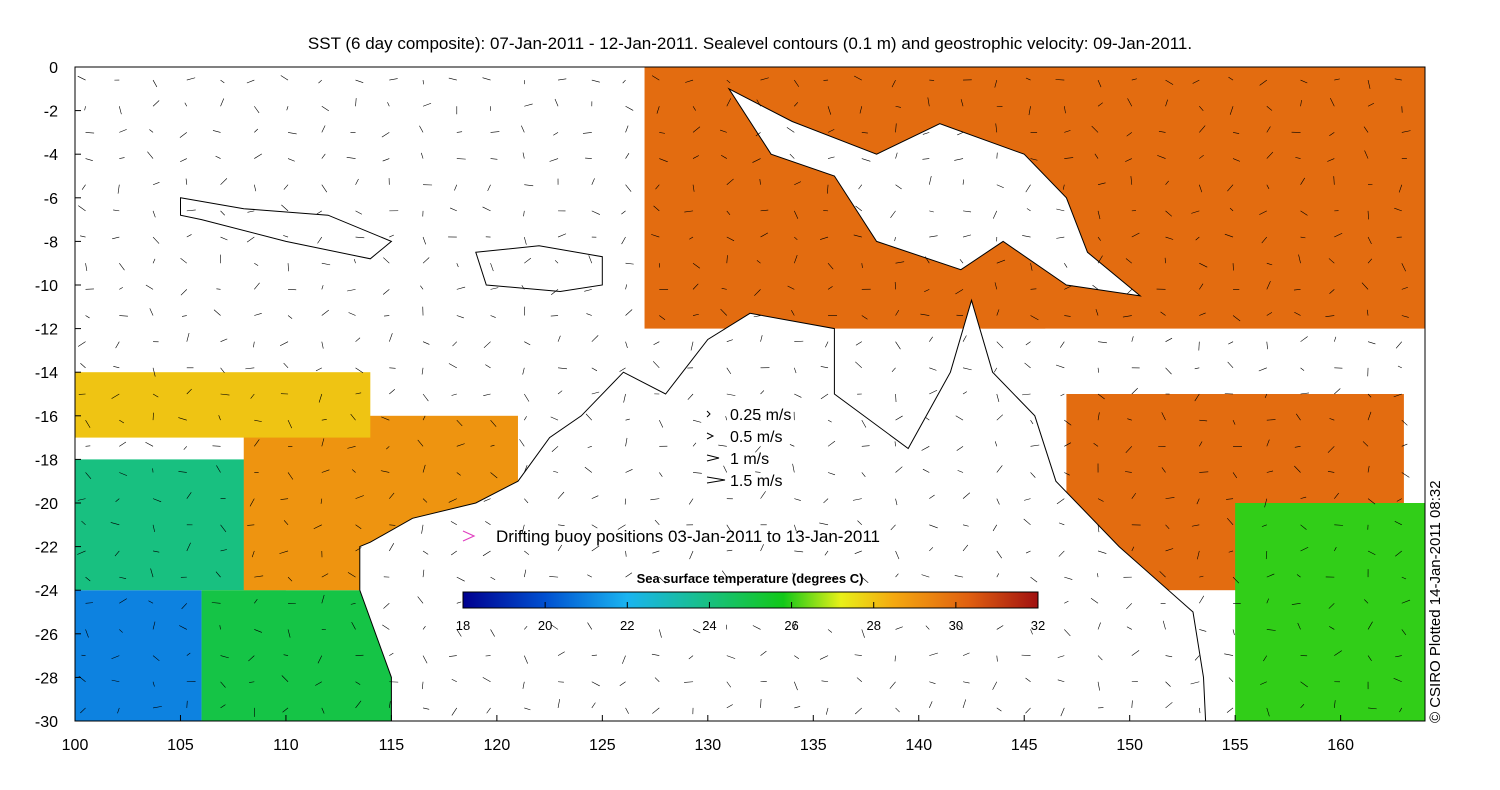  Describe the element at coordinates (286, 745) in the screenshot. I see `x-tick-label: 110` at that location.